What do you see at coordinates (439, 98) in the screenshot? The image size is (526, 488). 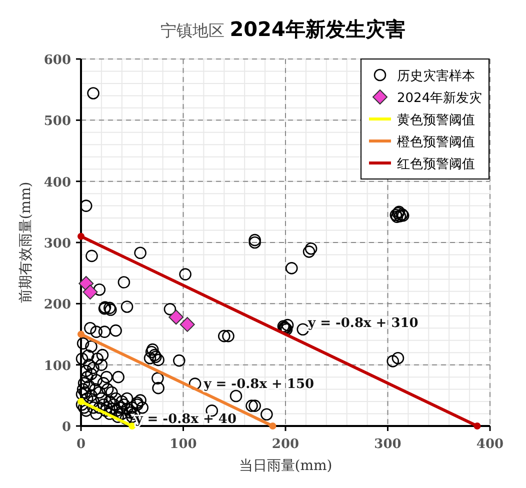 I see `legend-label: 2024年新发灾` at bounding box center [439, 98].